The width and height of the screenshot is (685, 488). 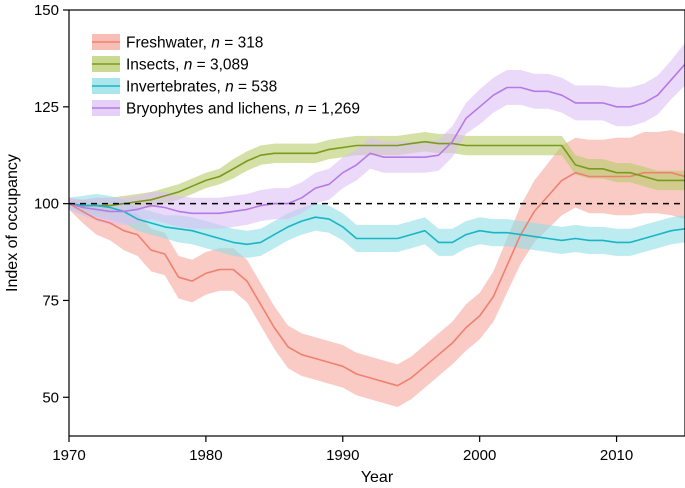 I want to click on legend-entry: Invertebrates, n = 538, so click(x=201, y=87).